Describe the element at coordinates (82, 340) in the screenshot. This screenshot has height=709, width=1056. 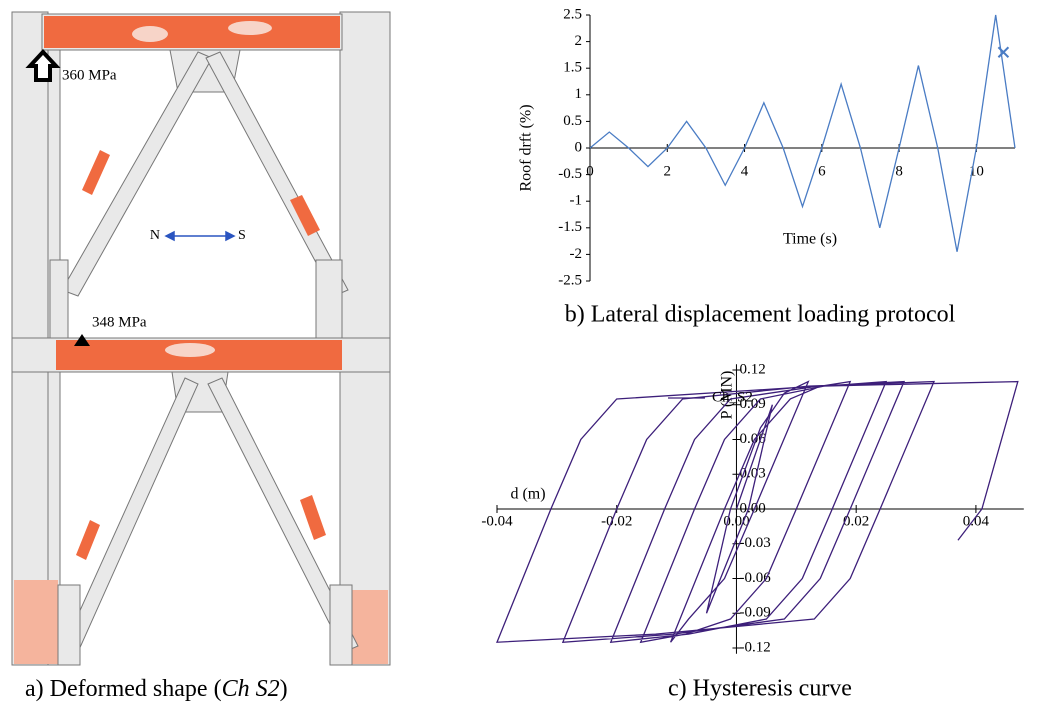
I see `stress-marker` at that location.